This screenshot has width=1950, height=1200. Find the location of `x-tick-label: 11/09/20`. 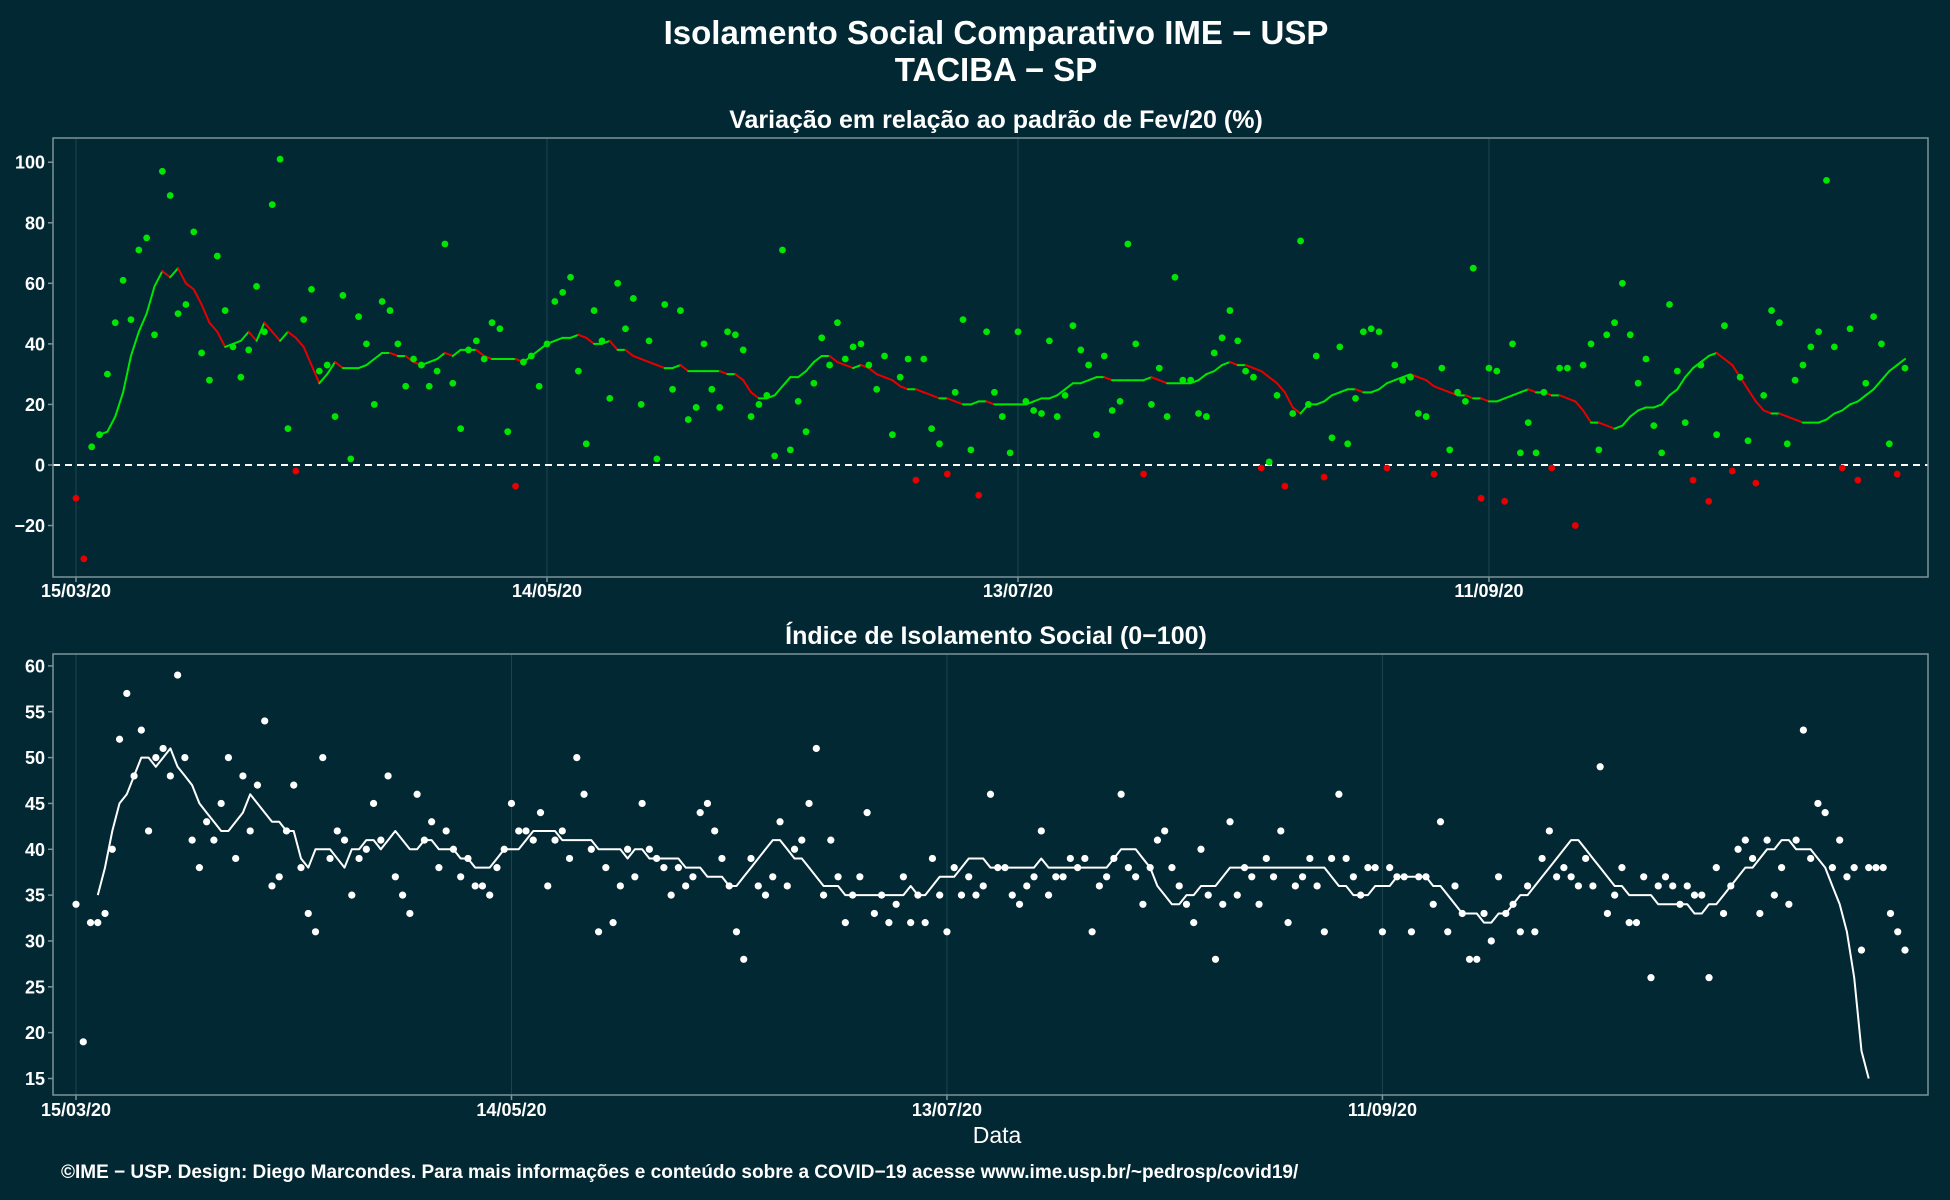

x-tick-label: 11/09/20 is located at coordinates (1382, 1110).